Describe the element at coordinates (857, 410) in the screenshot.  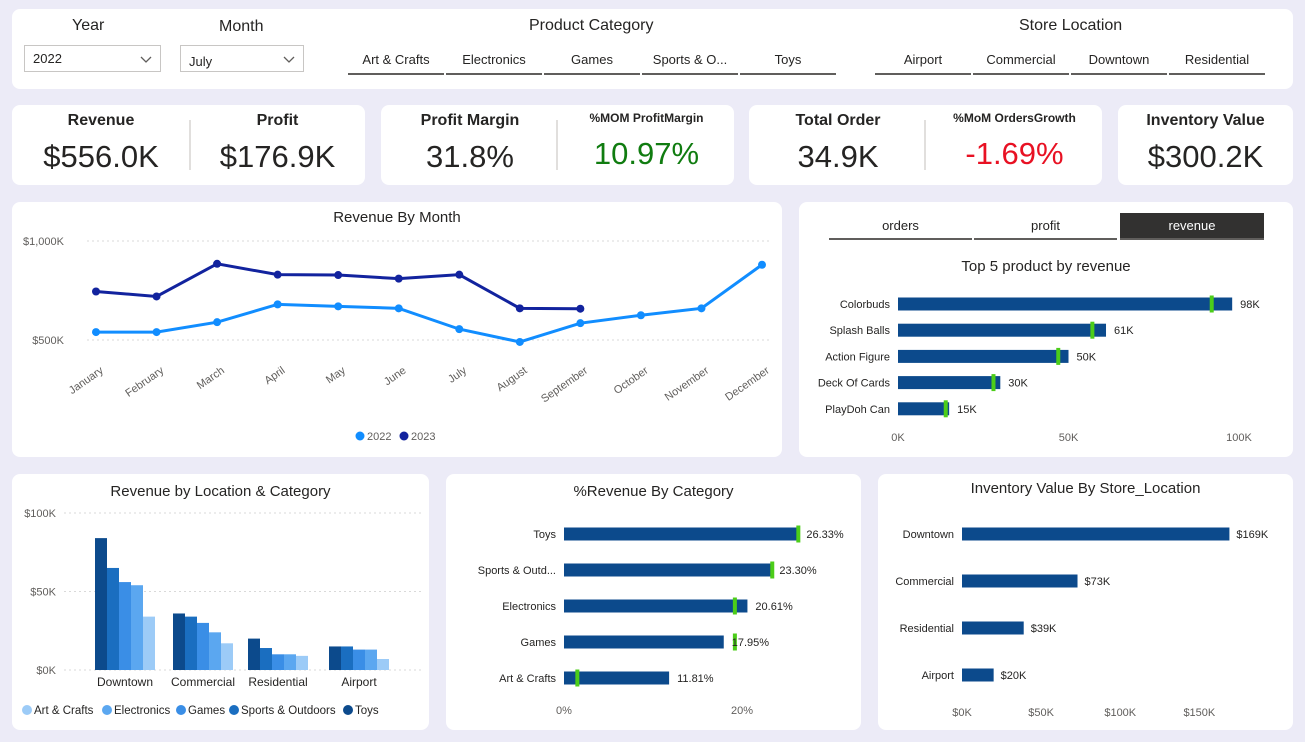
I see `category-label: PlayDoh Can` at that location.